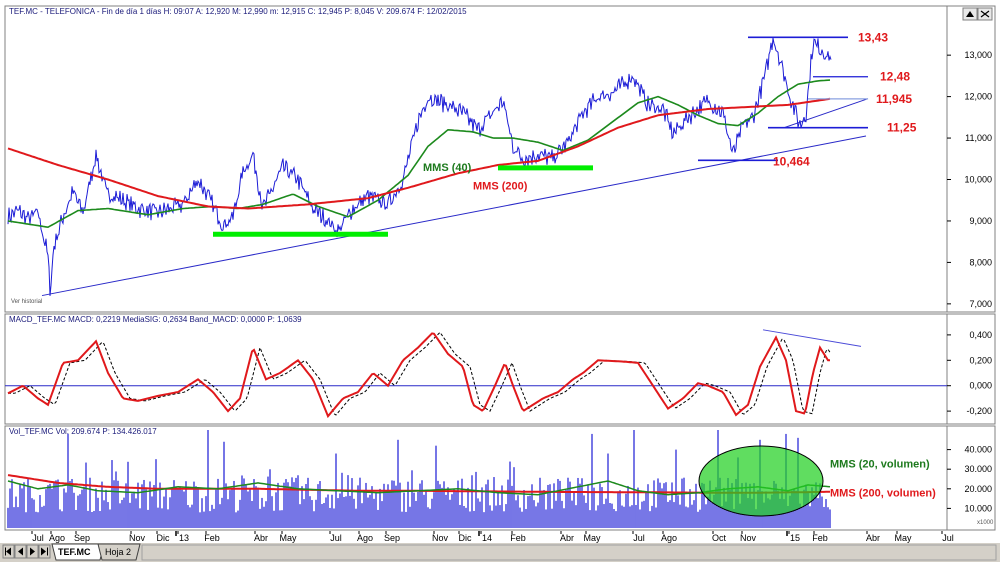 The image size is (1000, 562). I want to click on macd-y-axis: 0,400 0,200 0,000 -0,200, so click(969, 373).